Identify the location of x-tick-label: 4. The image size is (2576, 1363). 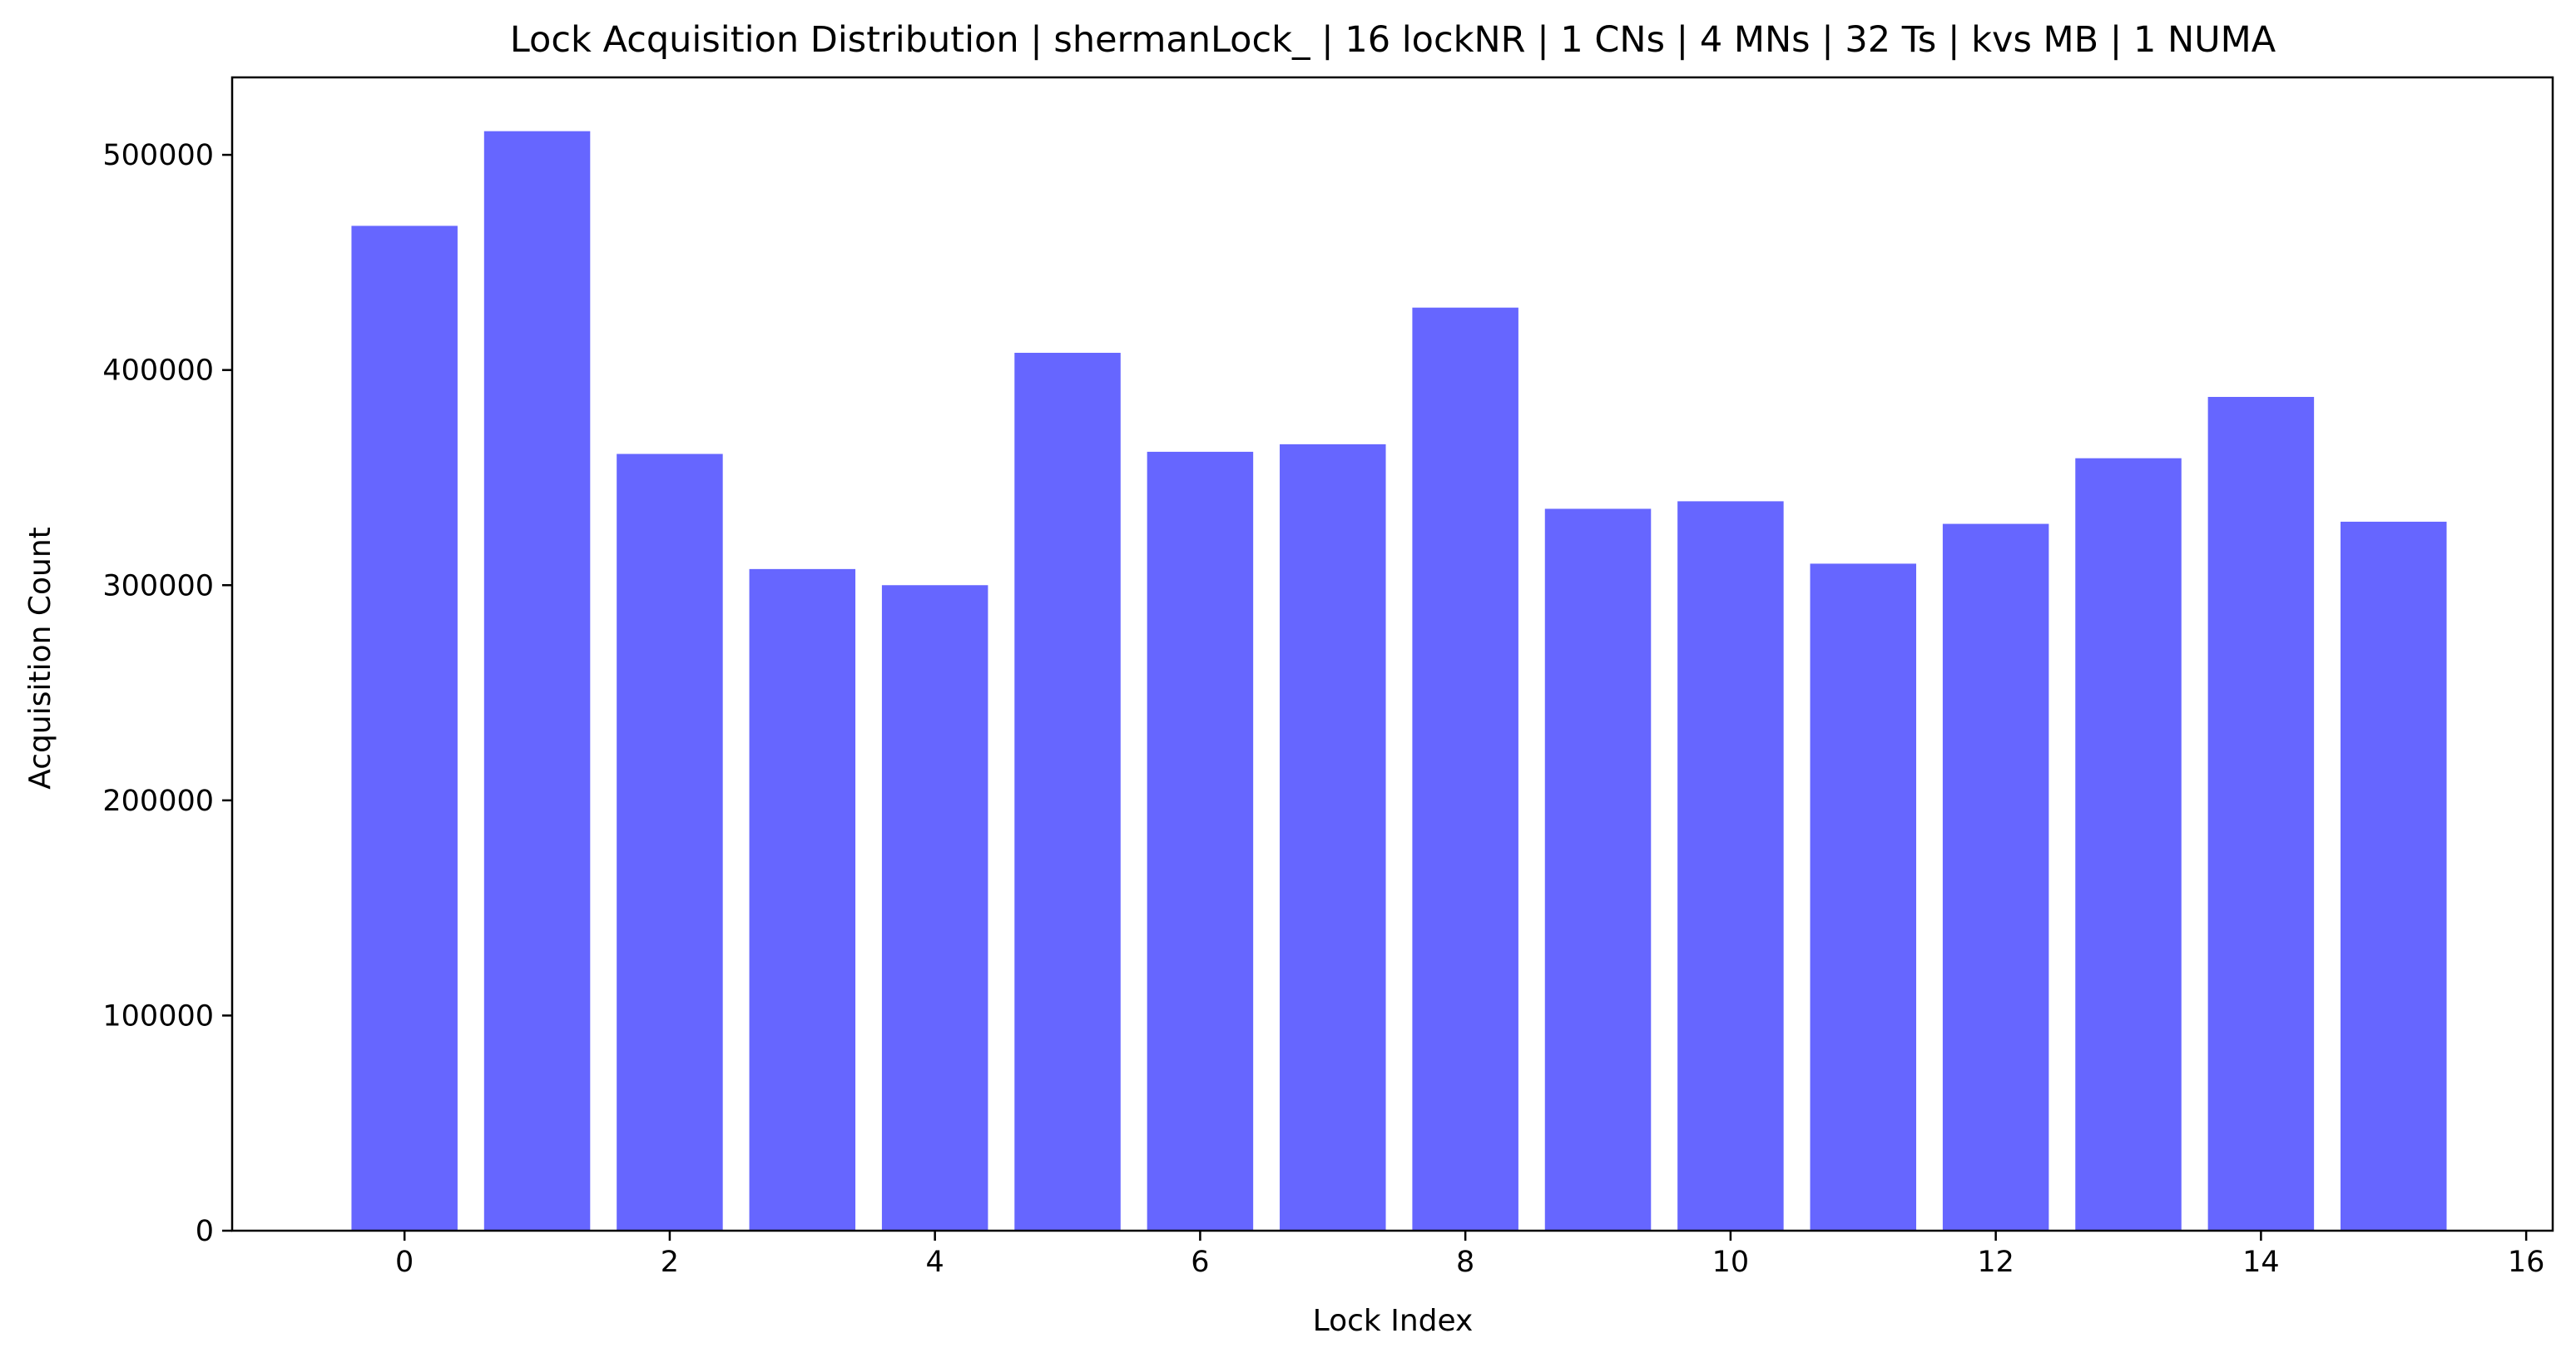
(935, 1262).